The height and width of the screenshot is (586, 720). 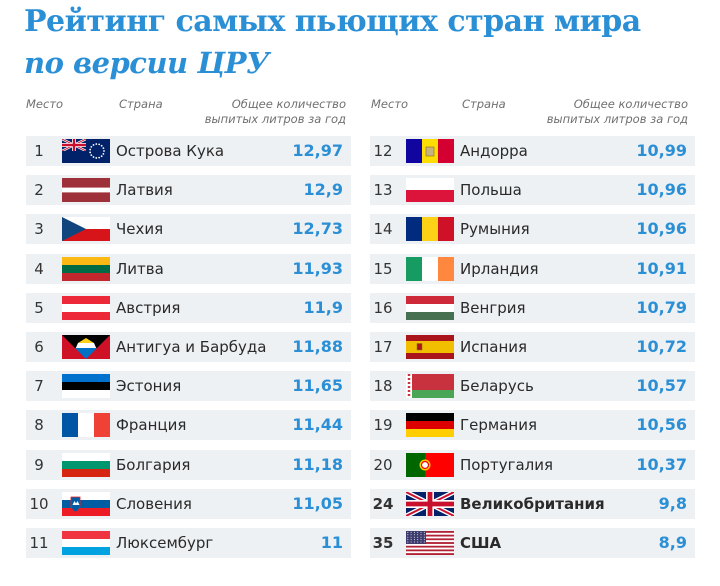 I want to click on ranking-row-portugal: 20 Португалия 10,37, so click(x=532, y=464).